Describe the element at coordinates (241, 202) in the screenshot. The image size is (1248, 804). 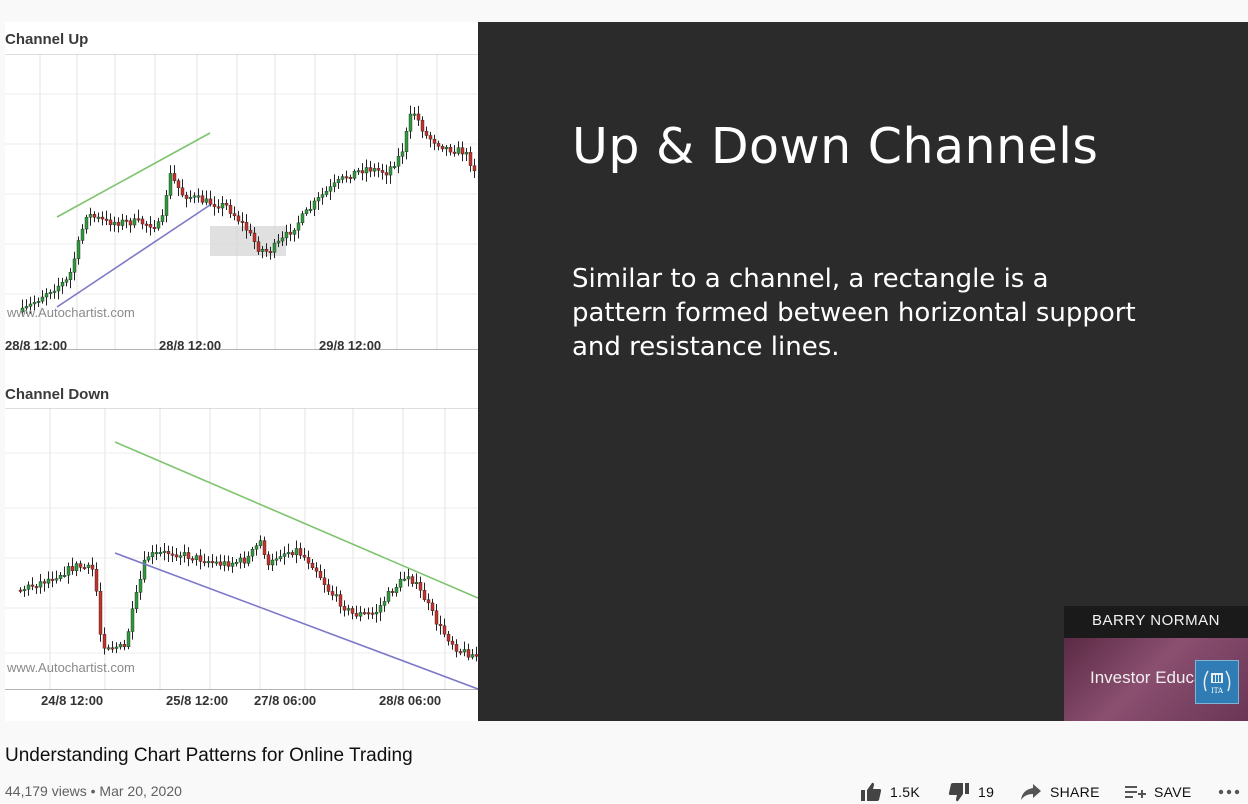
I see `channel-up-chart` at that location.